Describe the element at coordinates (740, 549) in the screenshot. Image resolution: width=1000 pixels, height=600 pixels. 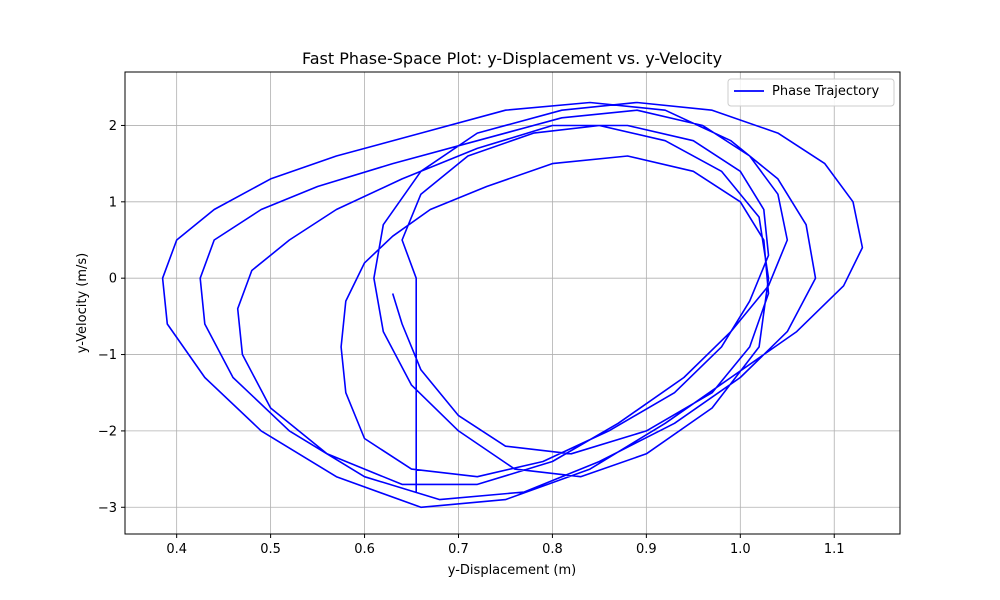
I see `x-tick-label: 1.0` at that location.